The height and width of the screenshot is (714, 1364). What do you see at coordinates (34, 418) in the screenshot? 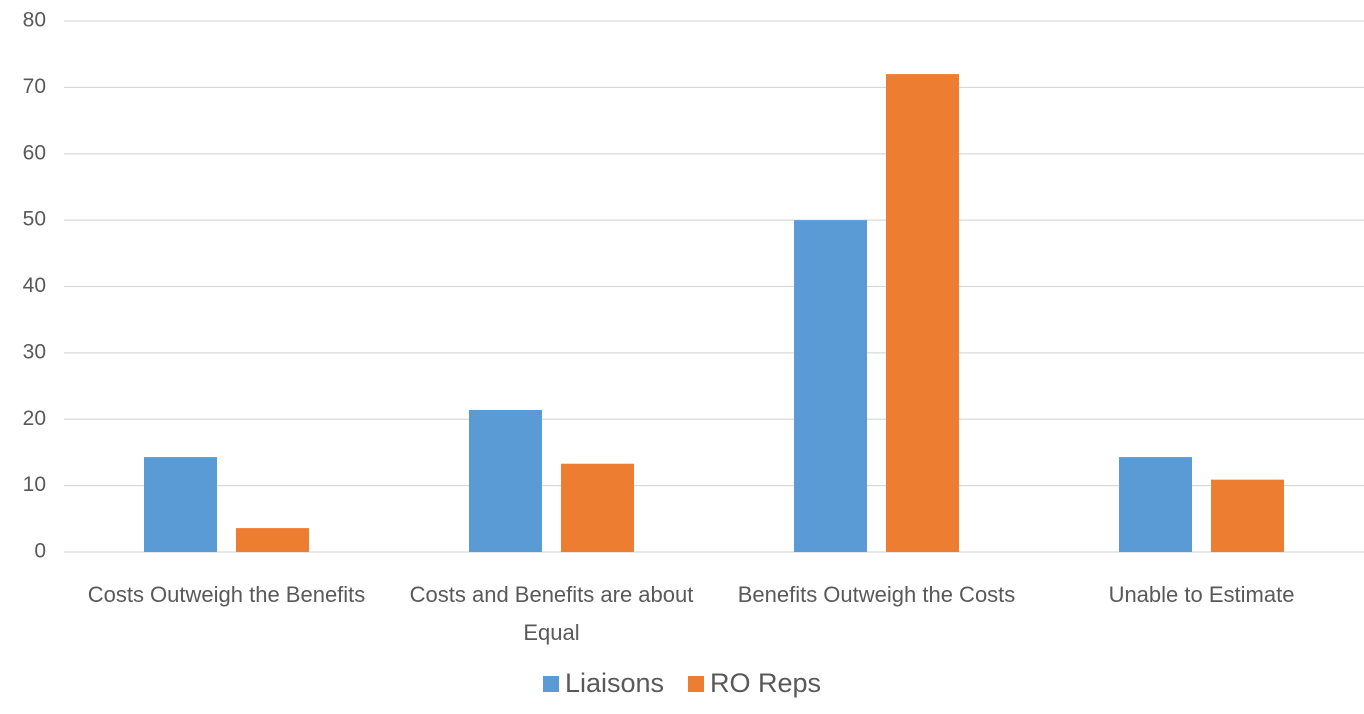
I see `y-tick-label: 20` at bounding box center [34, 418].